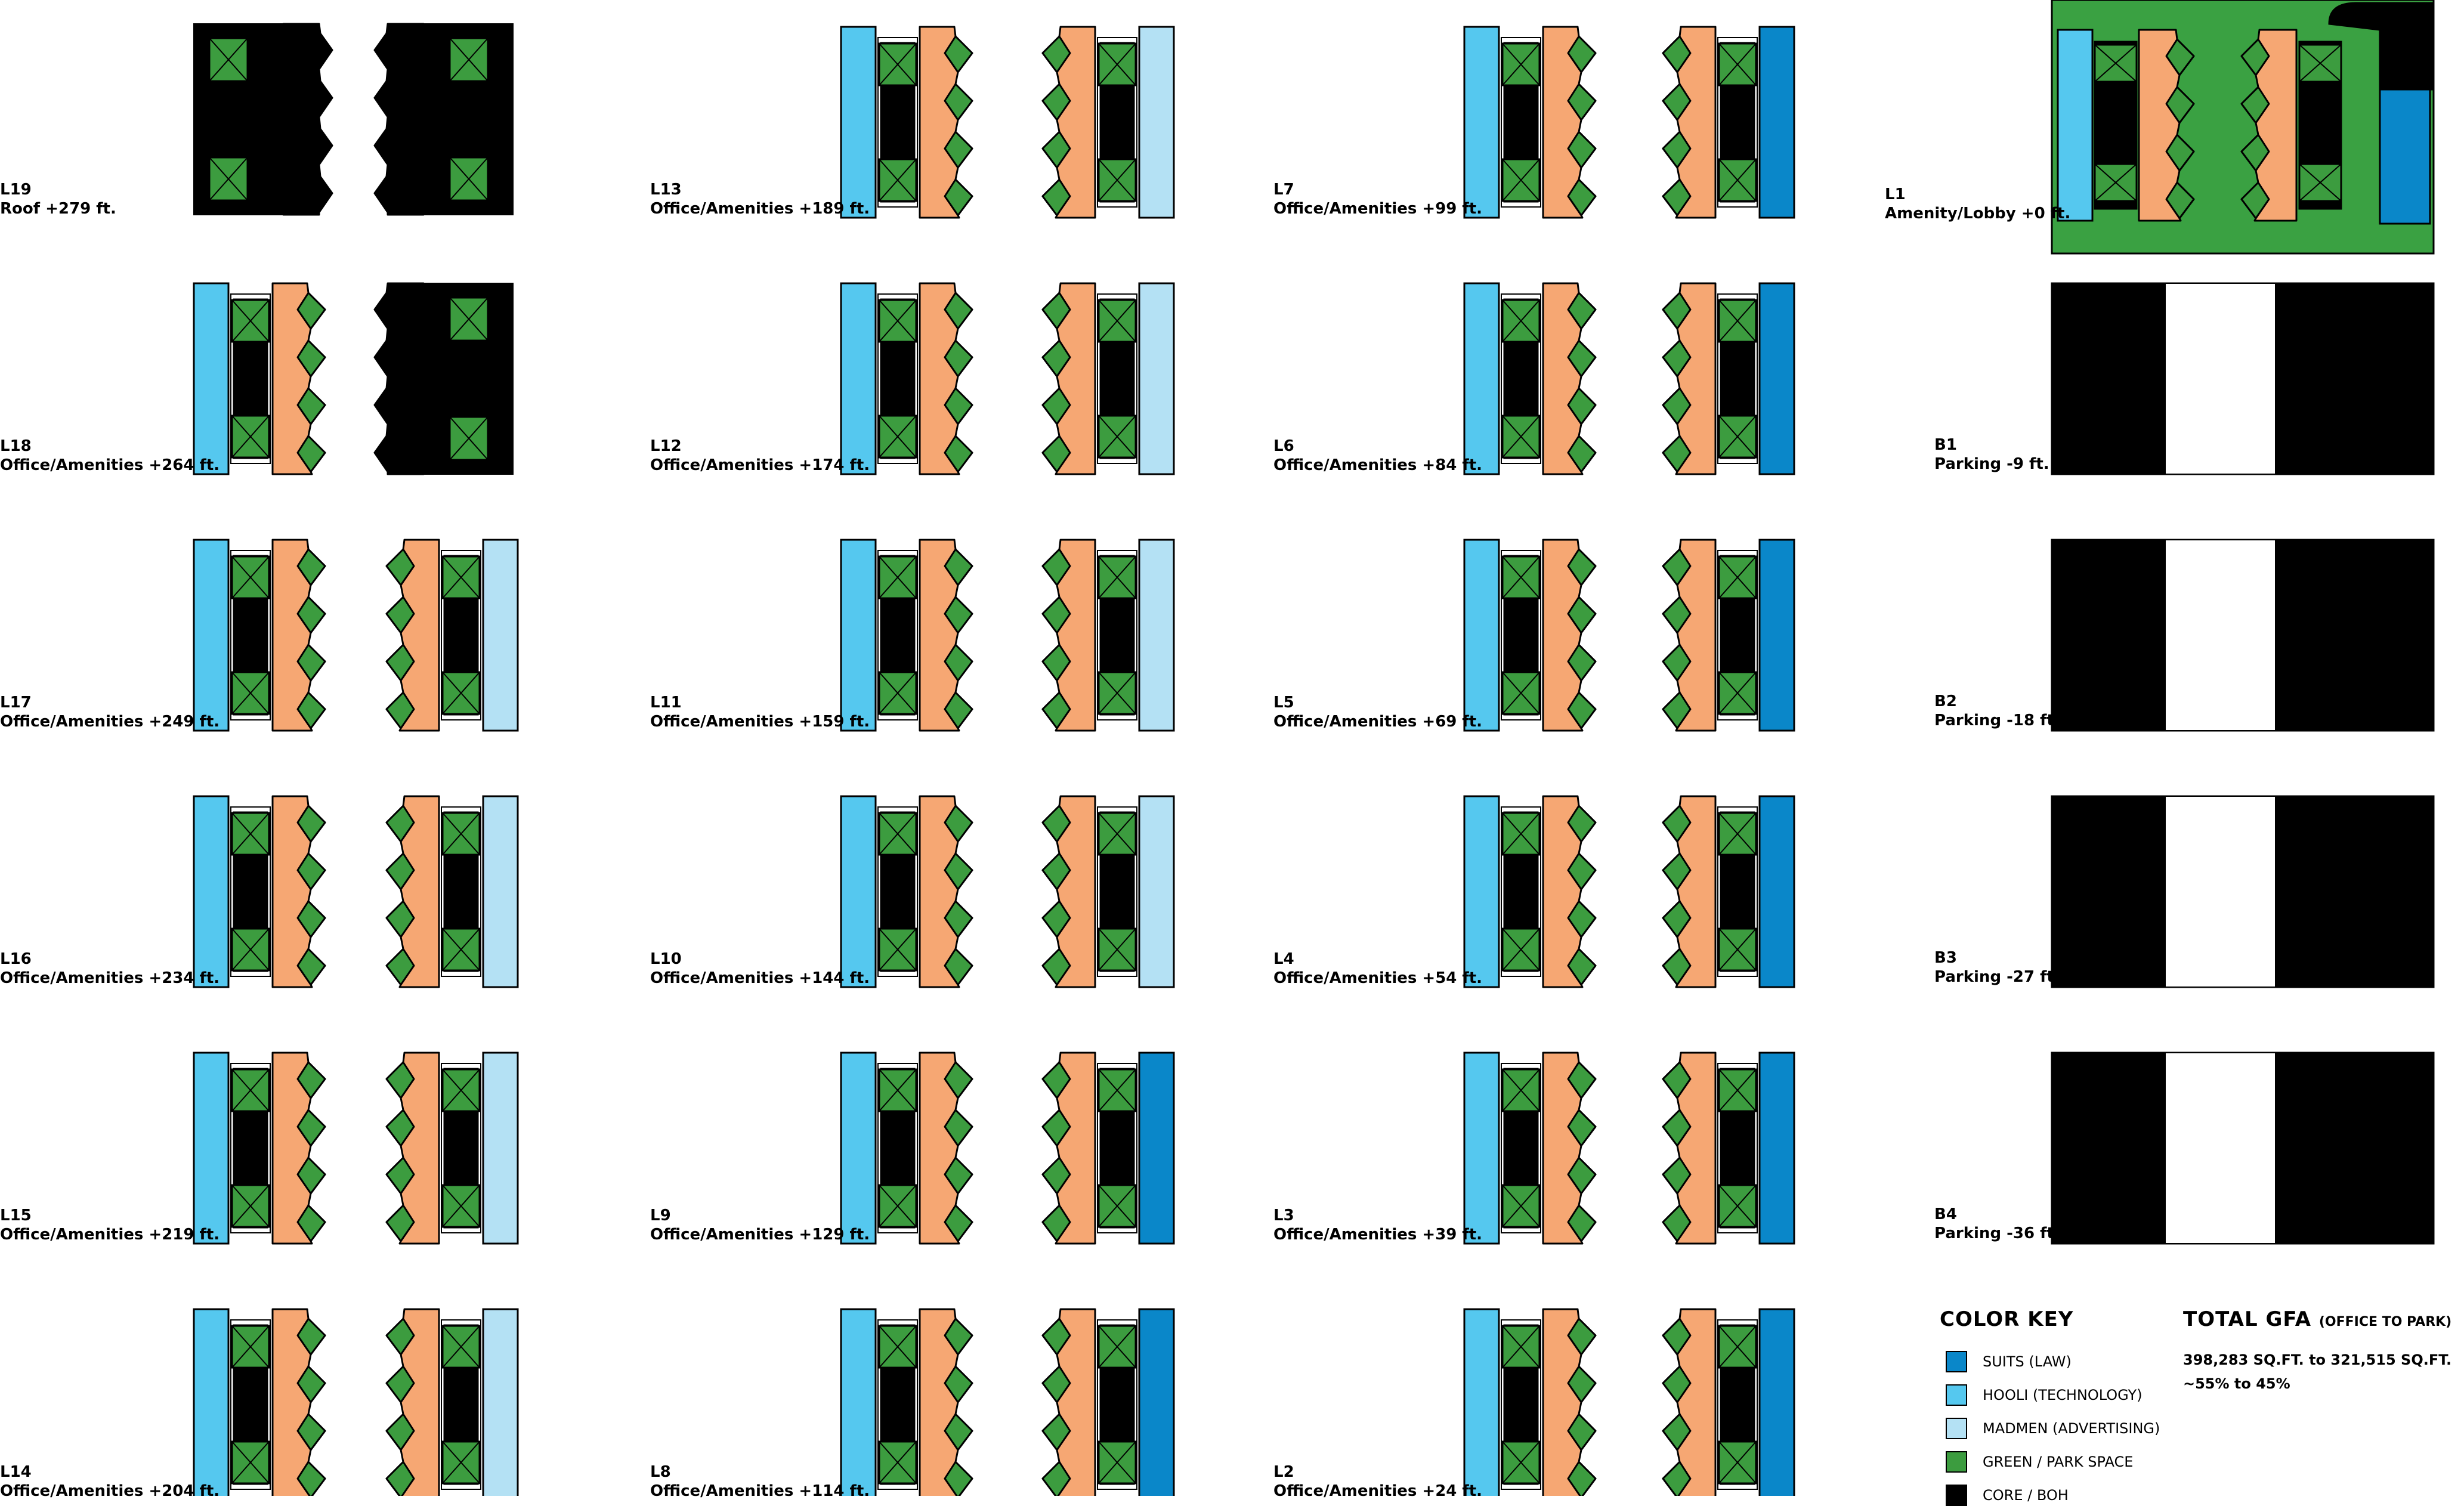  What do you see at coordinates (2220, 1148) in the screenshot?
I see `ramp-void` at bounding box center [2220, 1148].